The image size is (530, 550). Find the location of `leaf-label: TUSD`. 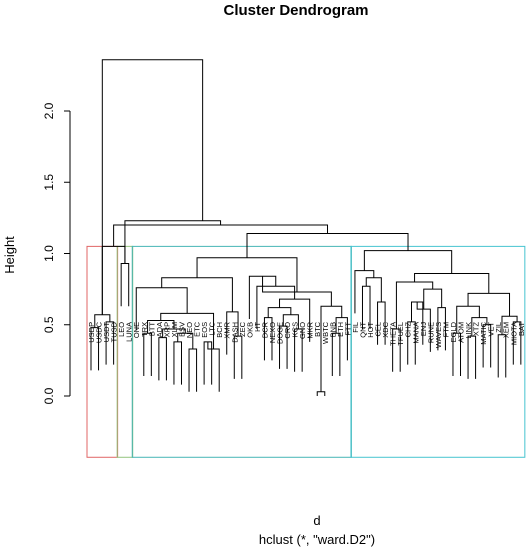

leaf-label: TUSD is located at coordinates (114, 331).